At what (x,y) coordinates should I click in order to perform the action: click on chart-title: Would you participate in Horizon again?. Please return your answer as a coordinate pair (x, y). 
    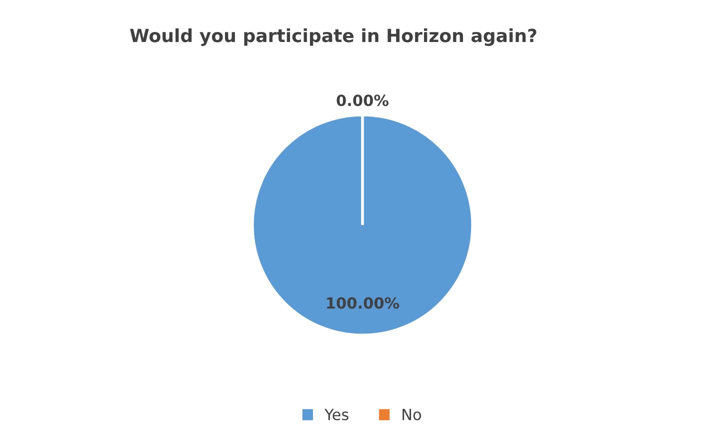
    Looking at the image, I should click on (333, 37).